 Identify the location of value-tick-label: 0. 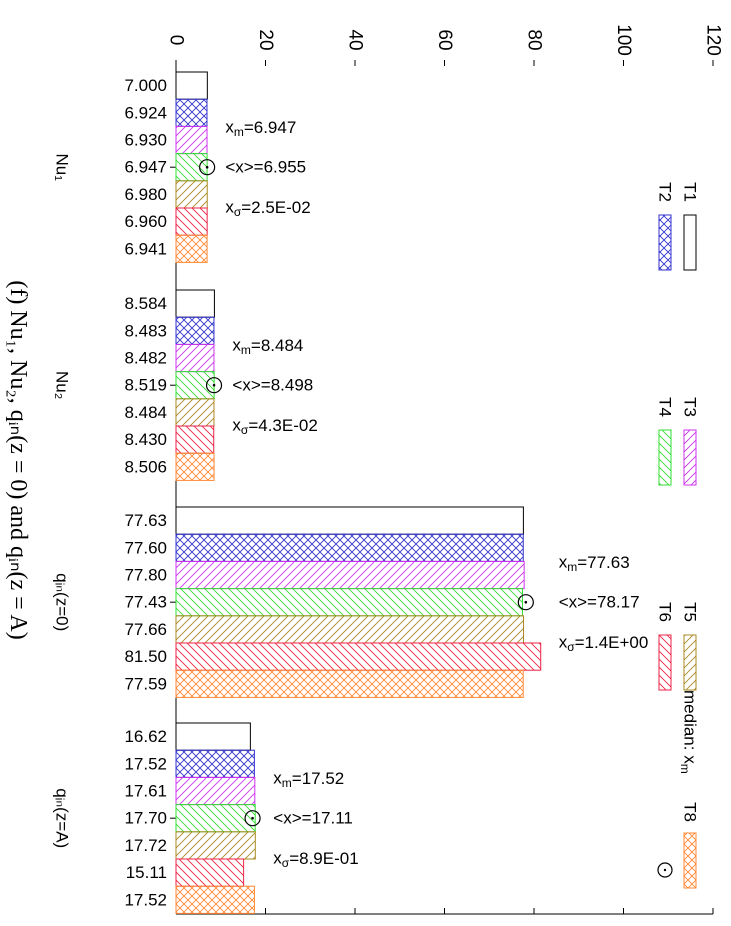
(176, 40).